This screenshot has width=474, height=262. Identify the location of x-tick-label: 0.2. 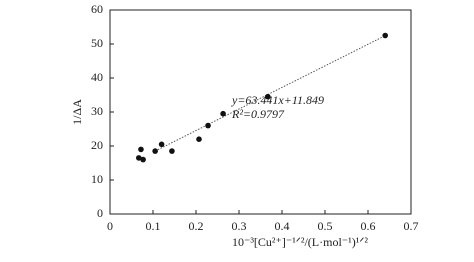
(196, 226).